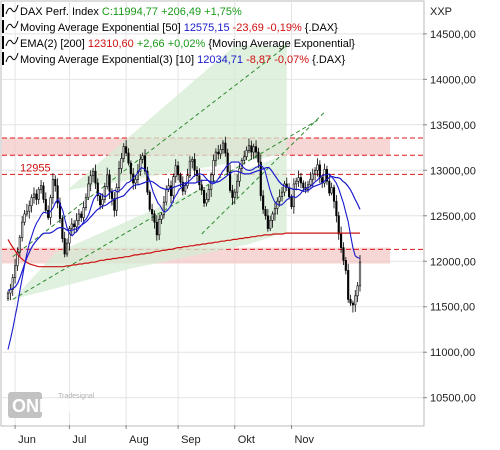  What do you see at coordinates (177, 118) in the screenshot?
I see `channel-fill-upper` at bounding box center [177, 118].